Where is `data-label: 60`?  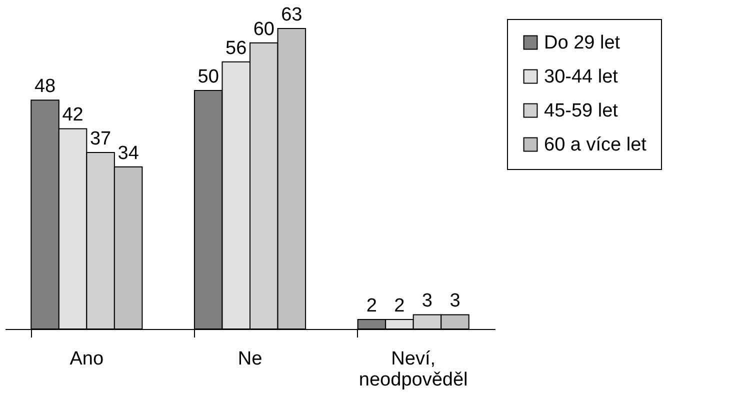 data-label: 60 is located at coordinates (263, 29).